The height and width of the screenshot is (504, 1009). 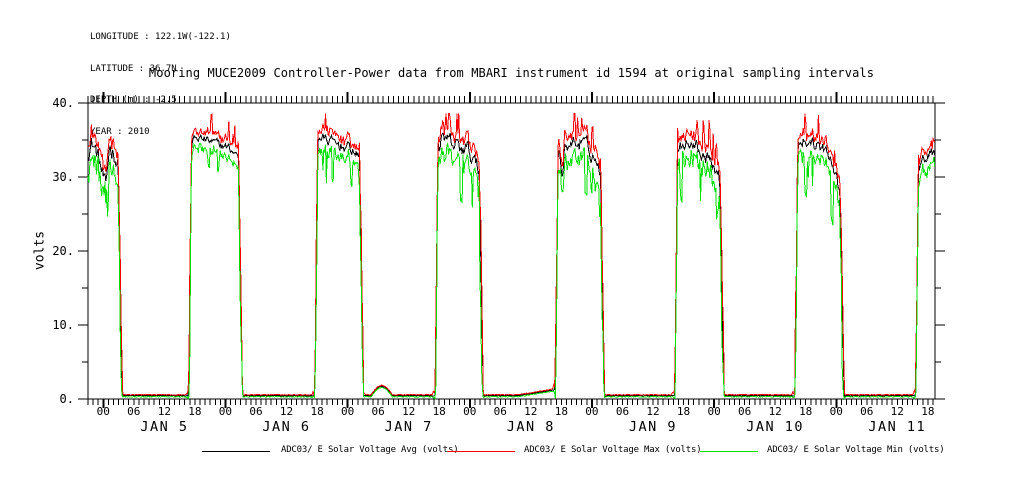 What do you see at coordinates (729, 451) in the screenshot?
I see `legend-line-min` at bounding box center [729, 451].